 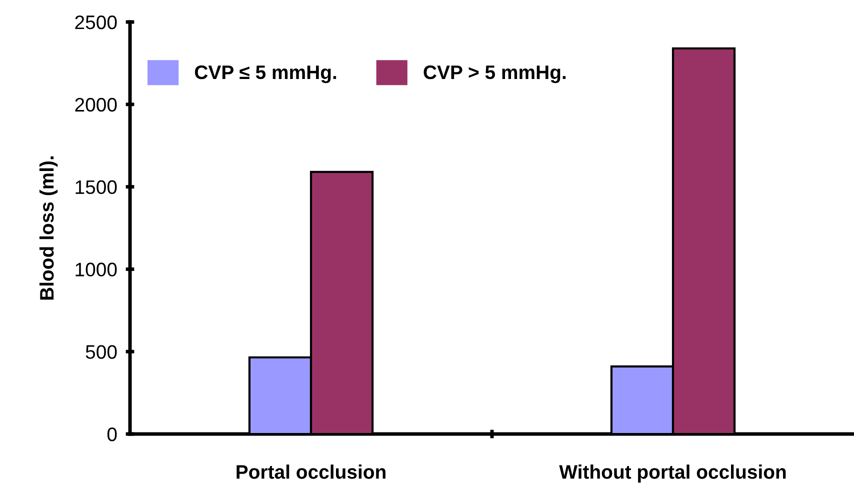 What do you see at coordinates (96, 187) in the screenshot?
I see `y-tick-label: 1500` at bounding box center [96, 187].